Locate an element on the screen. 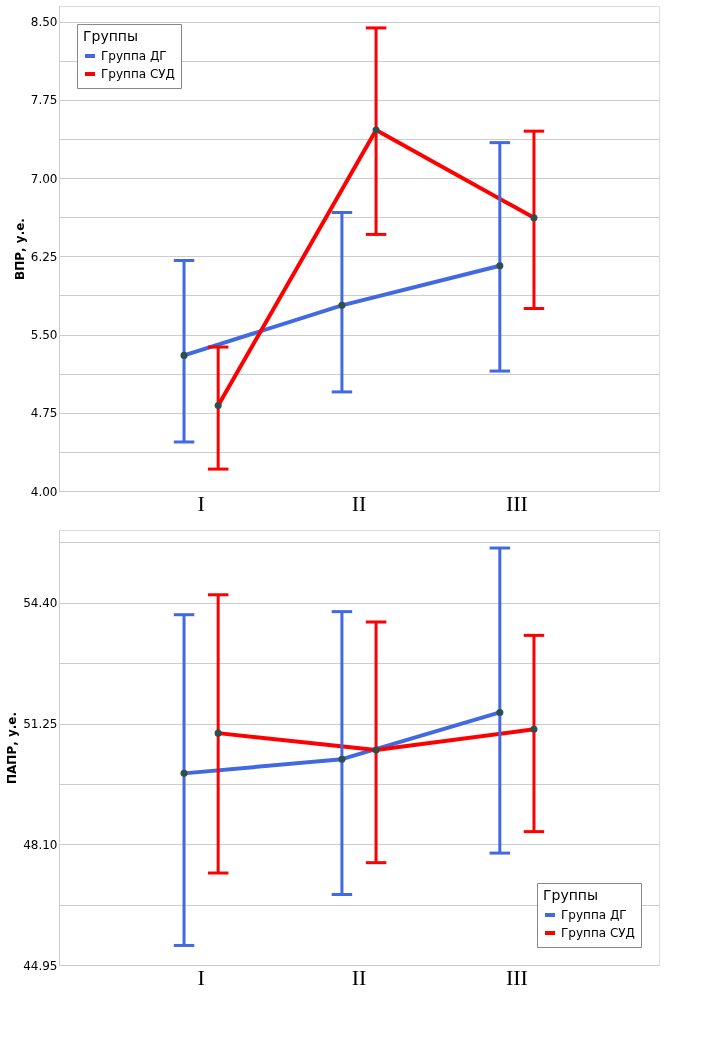 The image size is (722, 1037). y-tick-label: 6.25 is located at coordinates (44, 256).